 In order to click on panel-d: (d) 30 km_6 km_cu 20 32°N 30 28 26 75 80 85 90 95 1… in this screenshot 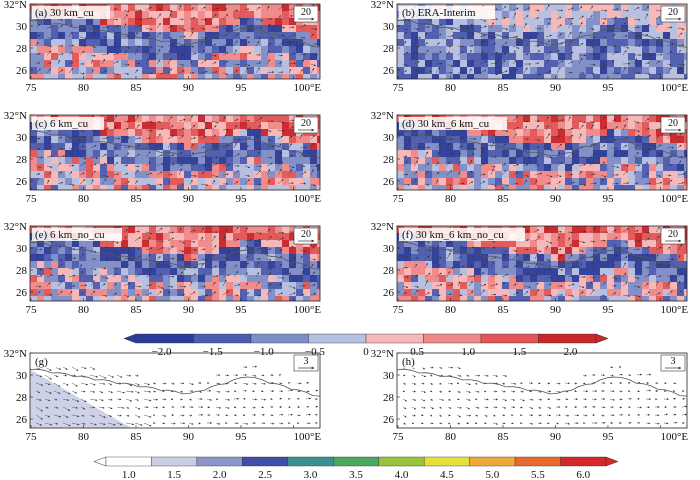, I will do `click(530, 157)`.